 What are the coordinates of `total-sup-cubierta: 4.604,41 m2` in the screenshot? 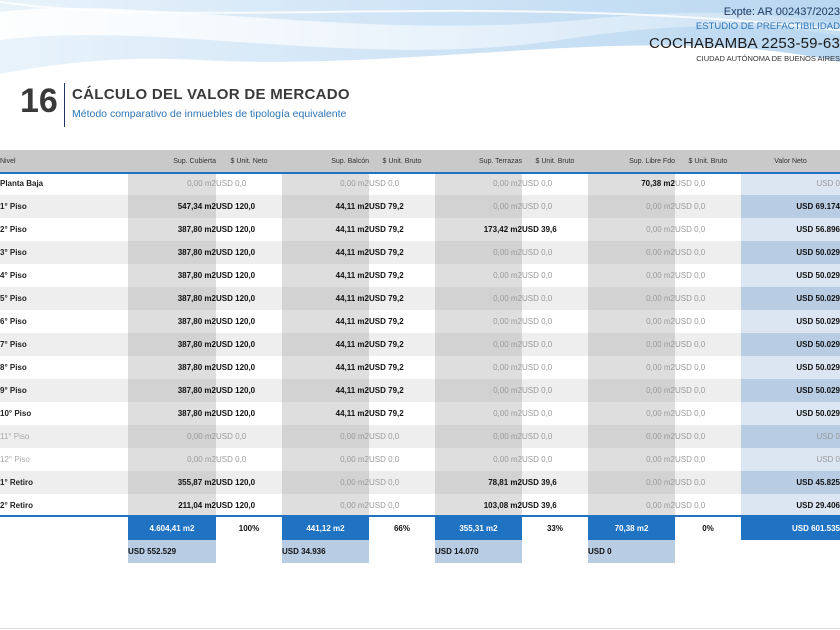 It's located at (172, 528).